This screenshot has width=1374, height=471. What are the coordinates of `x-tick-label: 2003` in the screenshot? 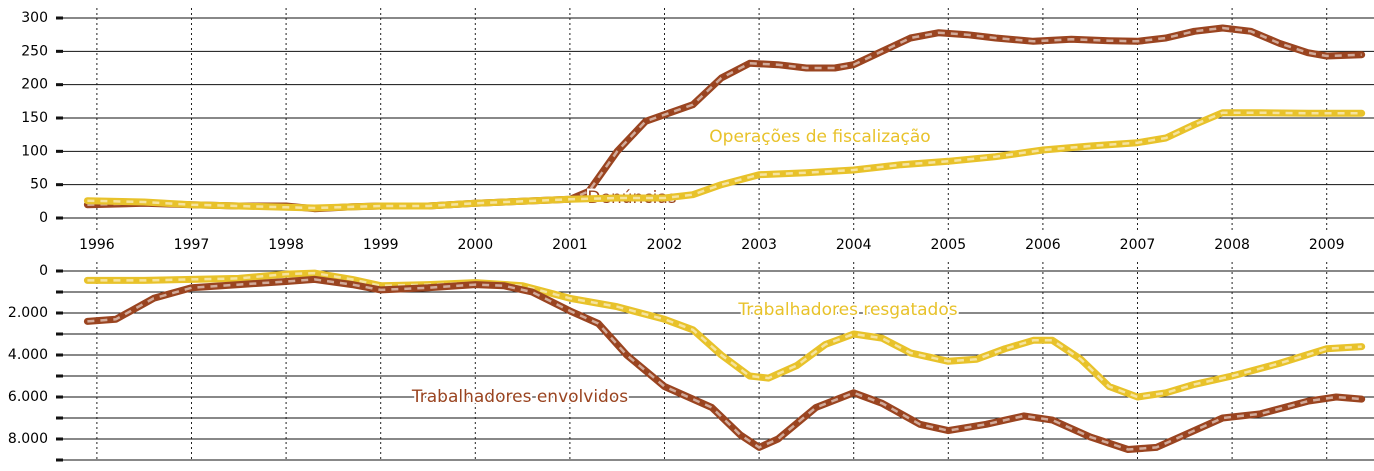 It's located at (759, 245).